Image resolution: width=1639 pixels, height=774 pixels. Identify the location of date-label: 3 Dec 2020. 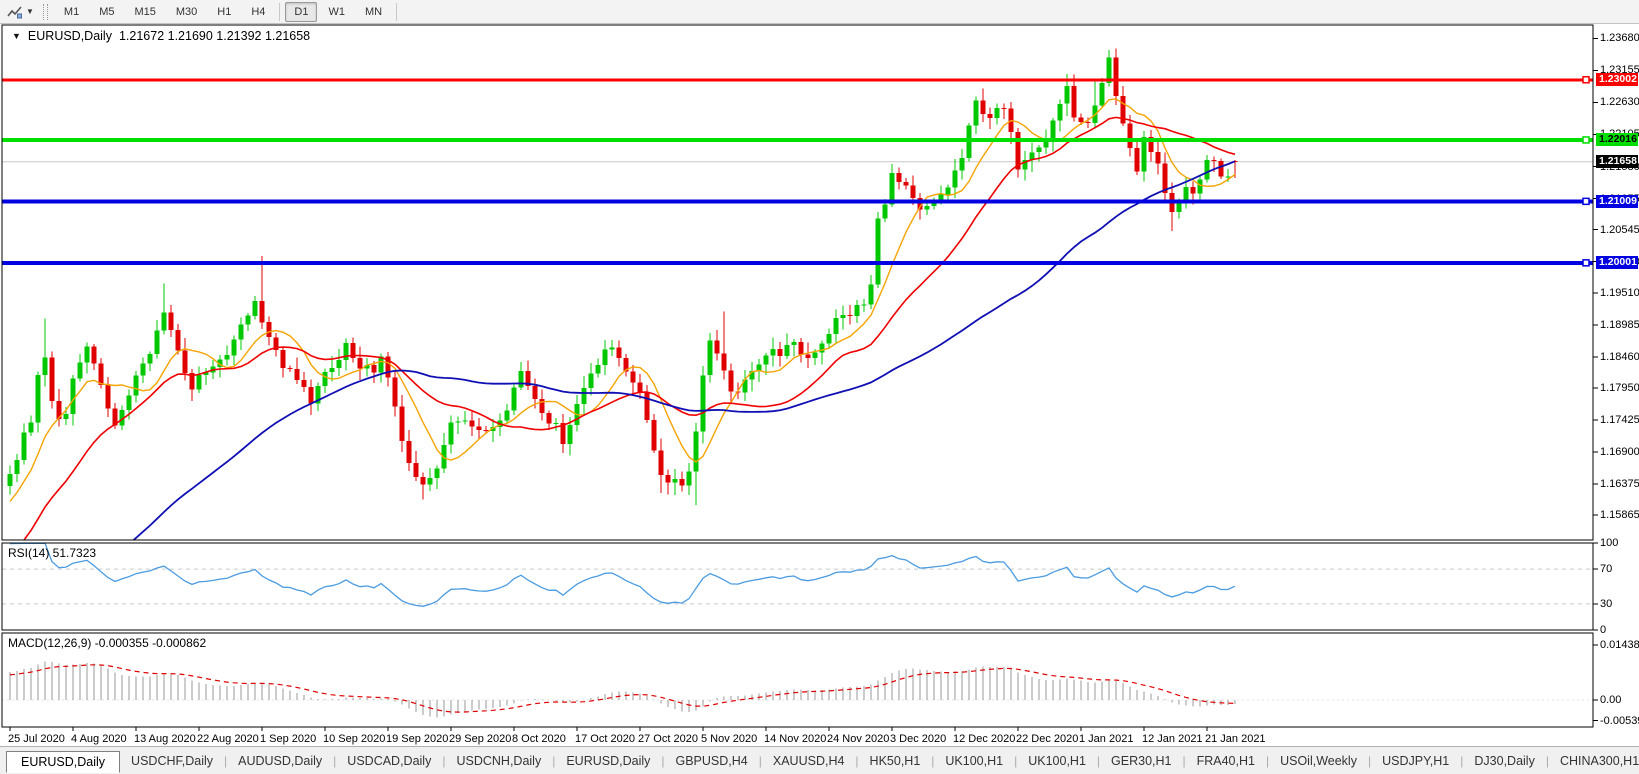
(918, 739).